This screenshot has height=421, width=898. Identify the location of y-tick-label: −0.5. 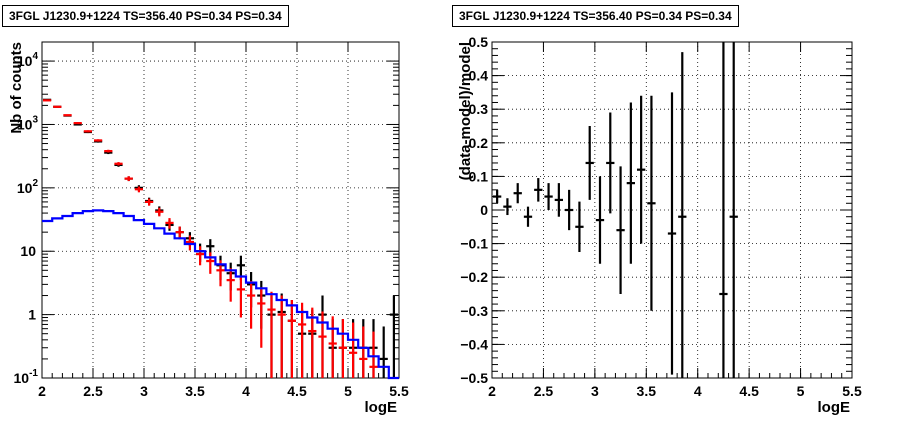
(474, 378).